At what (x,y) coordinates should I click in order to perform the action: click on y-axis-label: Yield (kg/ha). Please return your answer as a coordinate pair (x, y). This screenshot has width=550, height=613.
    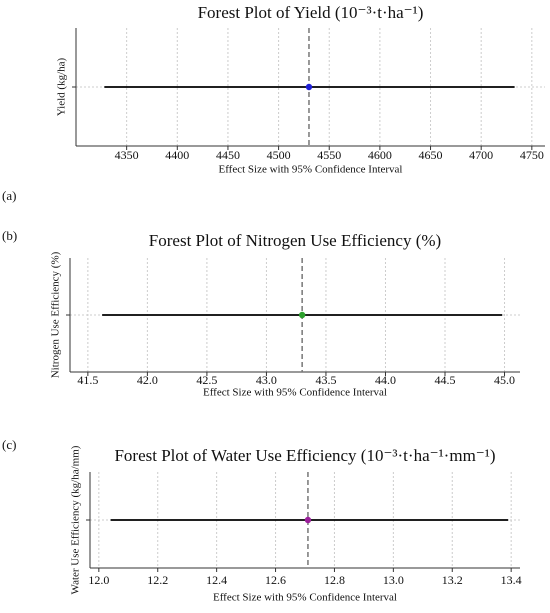
    Looking at the image, I should click on (62, 86).